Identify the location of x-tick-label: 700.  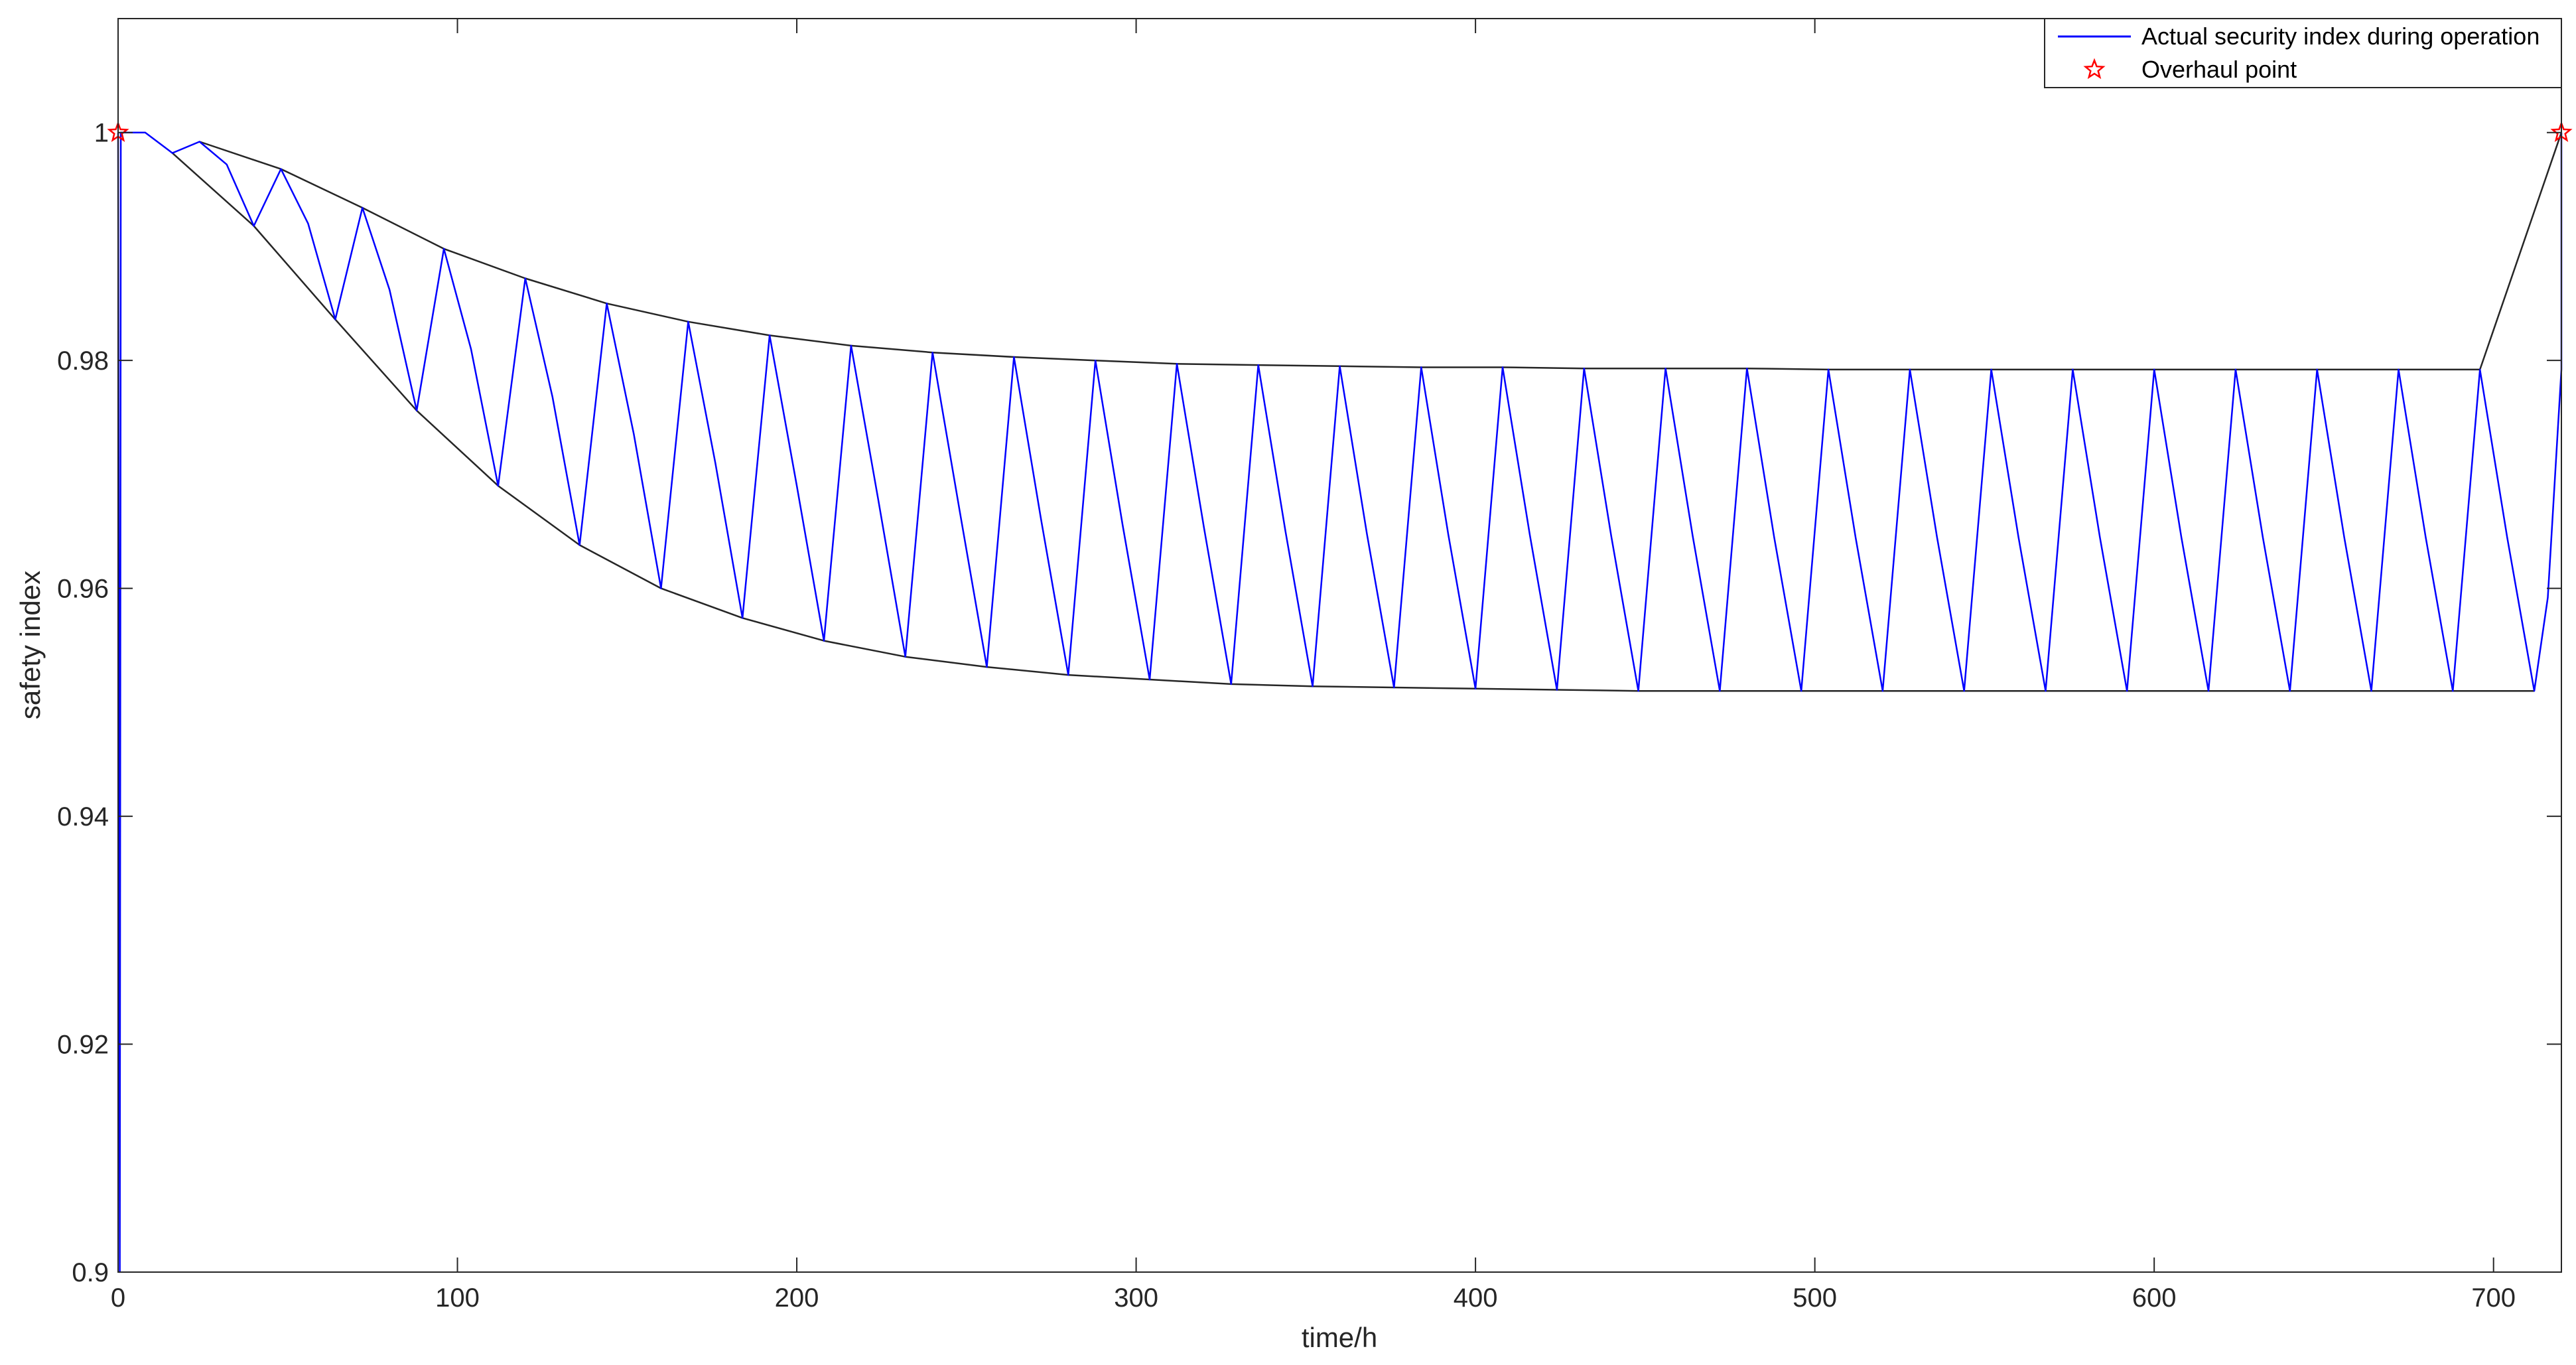
(2493, 1298).